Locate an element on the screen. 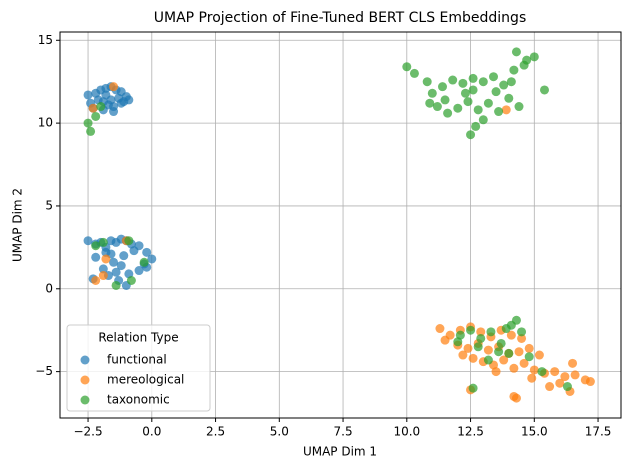 The width and height of the screenshot is (630, 470). x-tick-label: 17.5 is located at coordinates (598, 432).